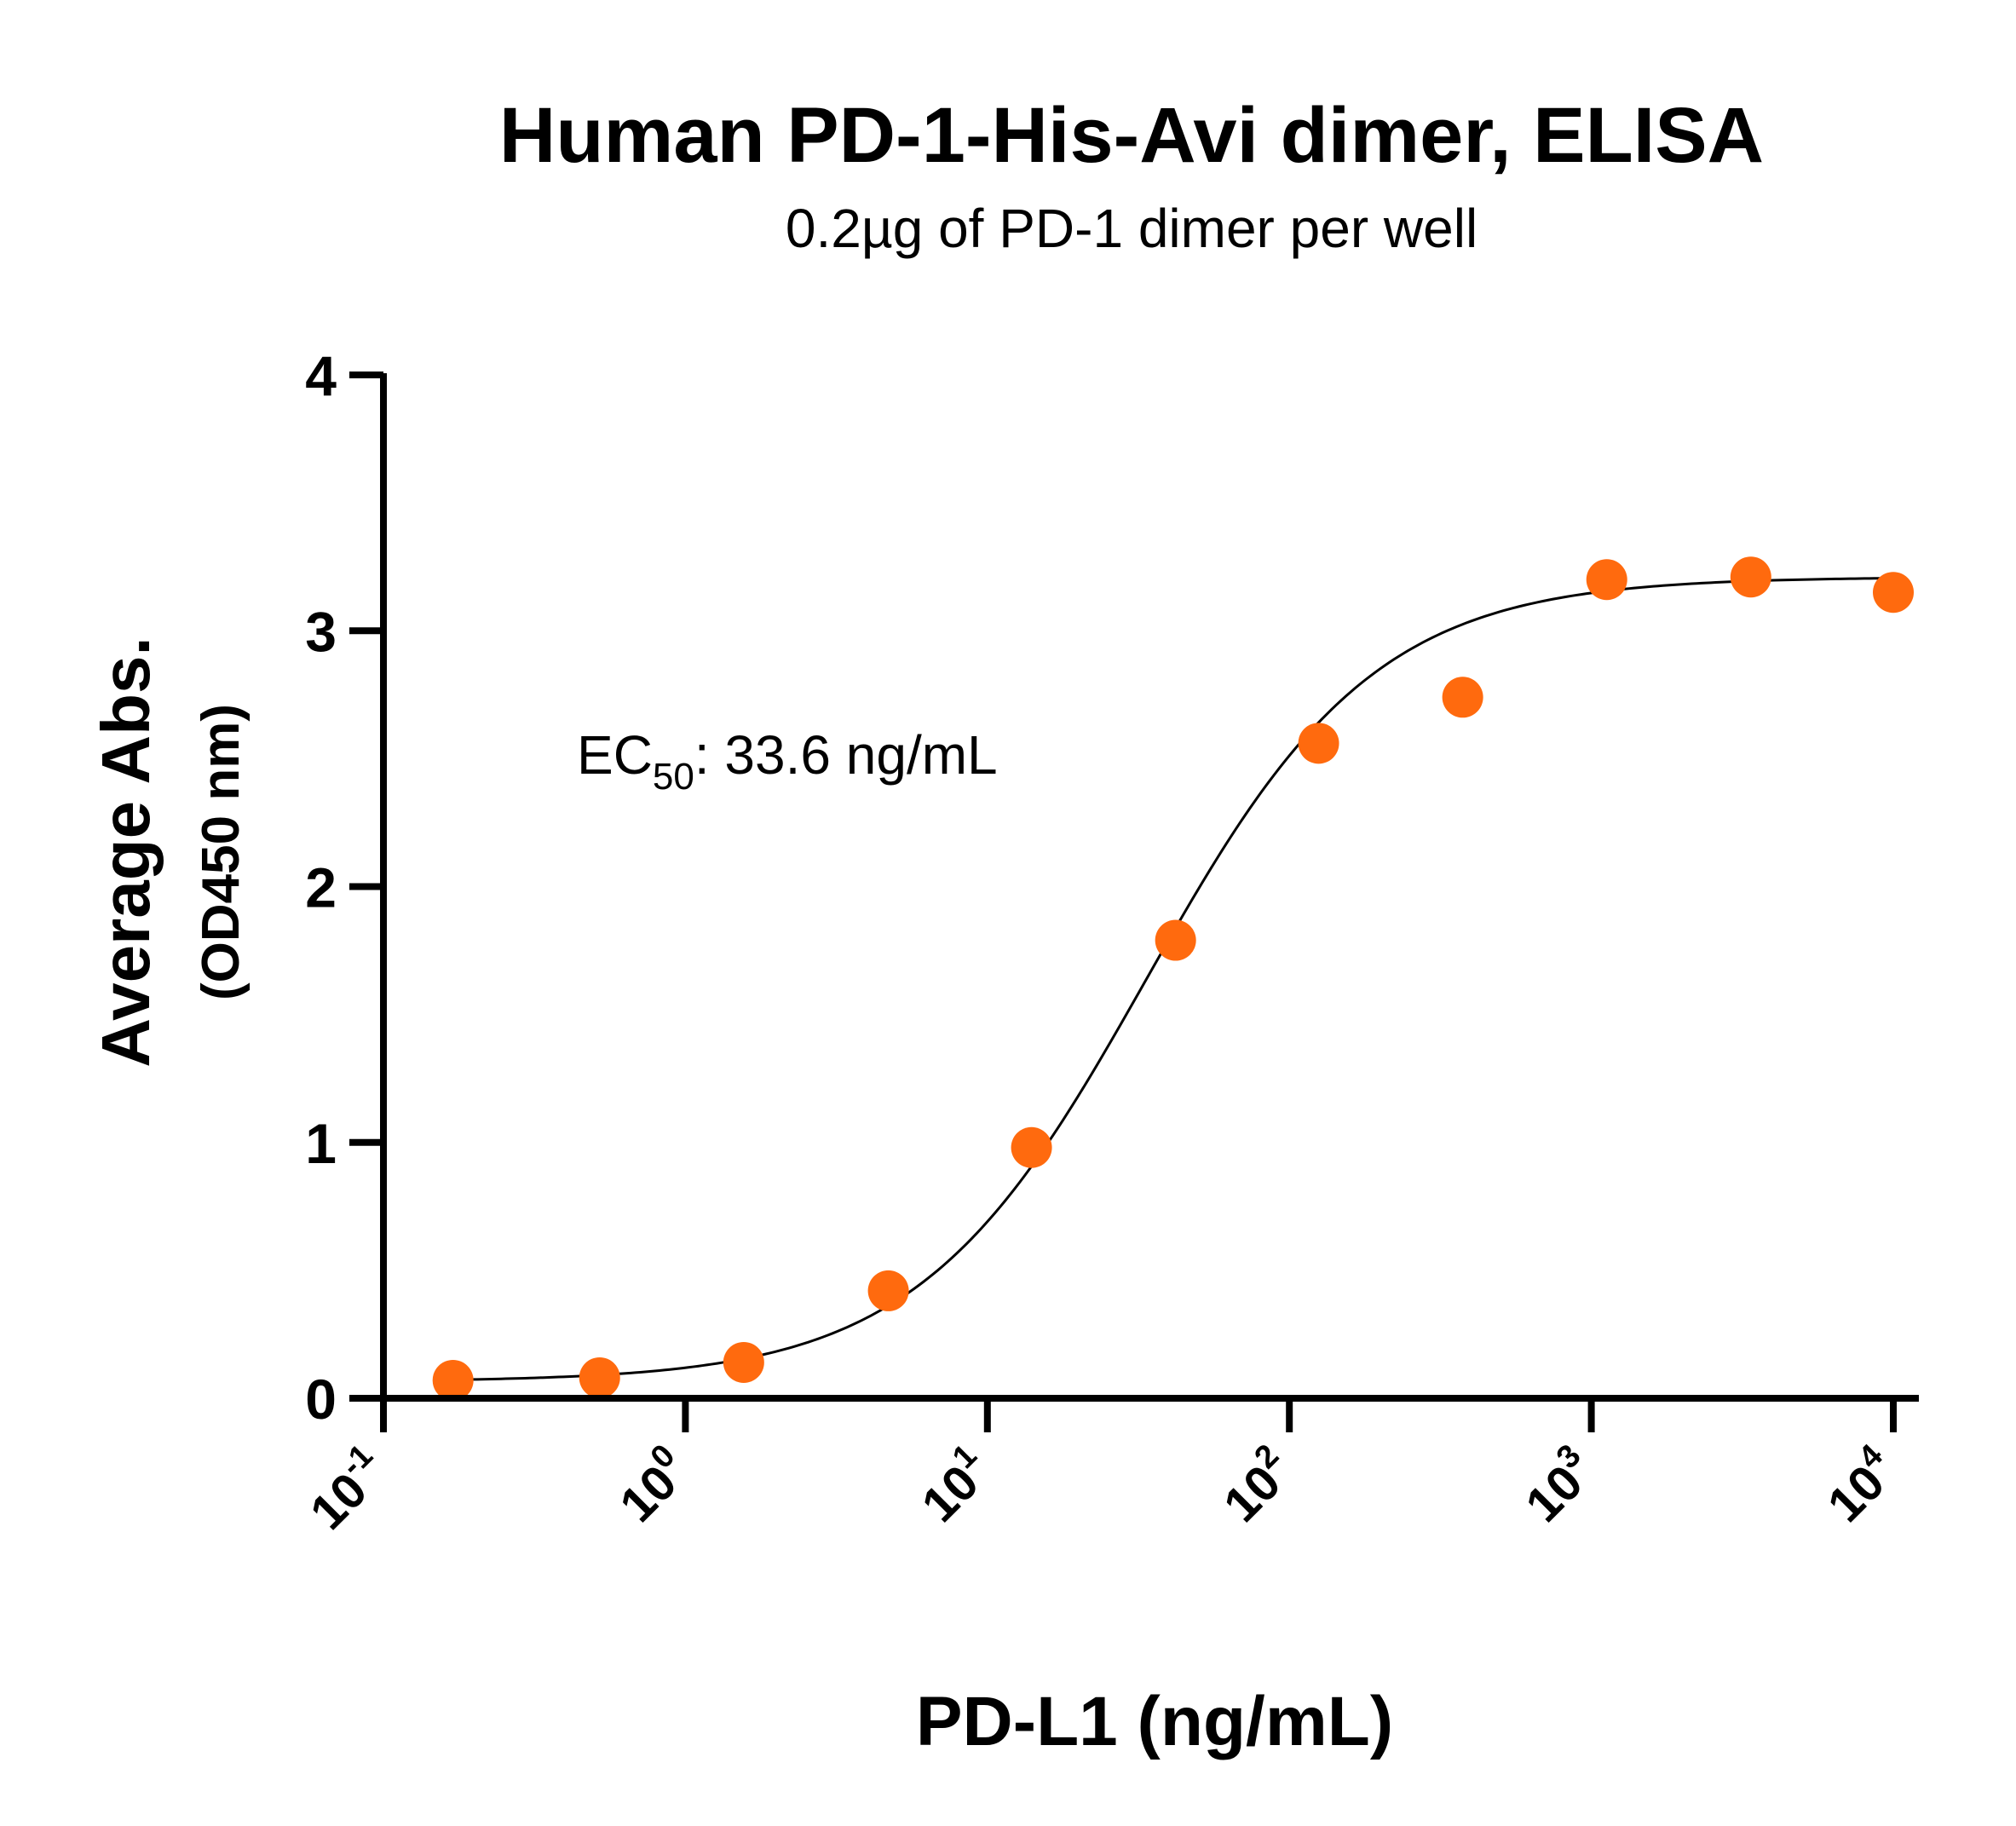 This screenshot has height=1826, width=2016. What do you see at coordinates (1131, 228) in the screenshot?
I see `chart-subtitle: 0.2µg of PD-1 dimer per well` at bounding box center [1131, 228].